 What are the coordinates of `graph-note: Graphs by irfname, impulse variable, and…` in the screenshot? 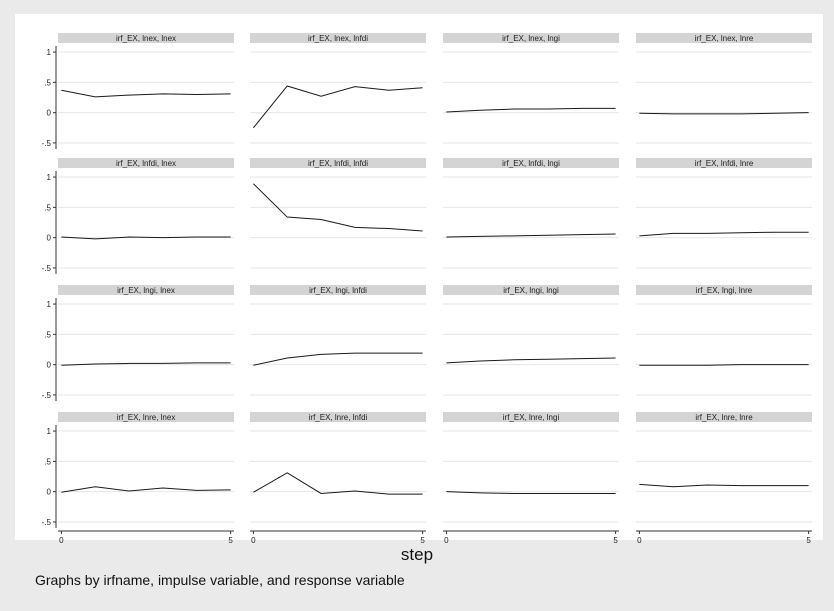 It's located at (220, 580).